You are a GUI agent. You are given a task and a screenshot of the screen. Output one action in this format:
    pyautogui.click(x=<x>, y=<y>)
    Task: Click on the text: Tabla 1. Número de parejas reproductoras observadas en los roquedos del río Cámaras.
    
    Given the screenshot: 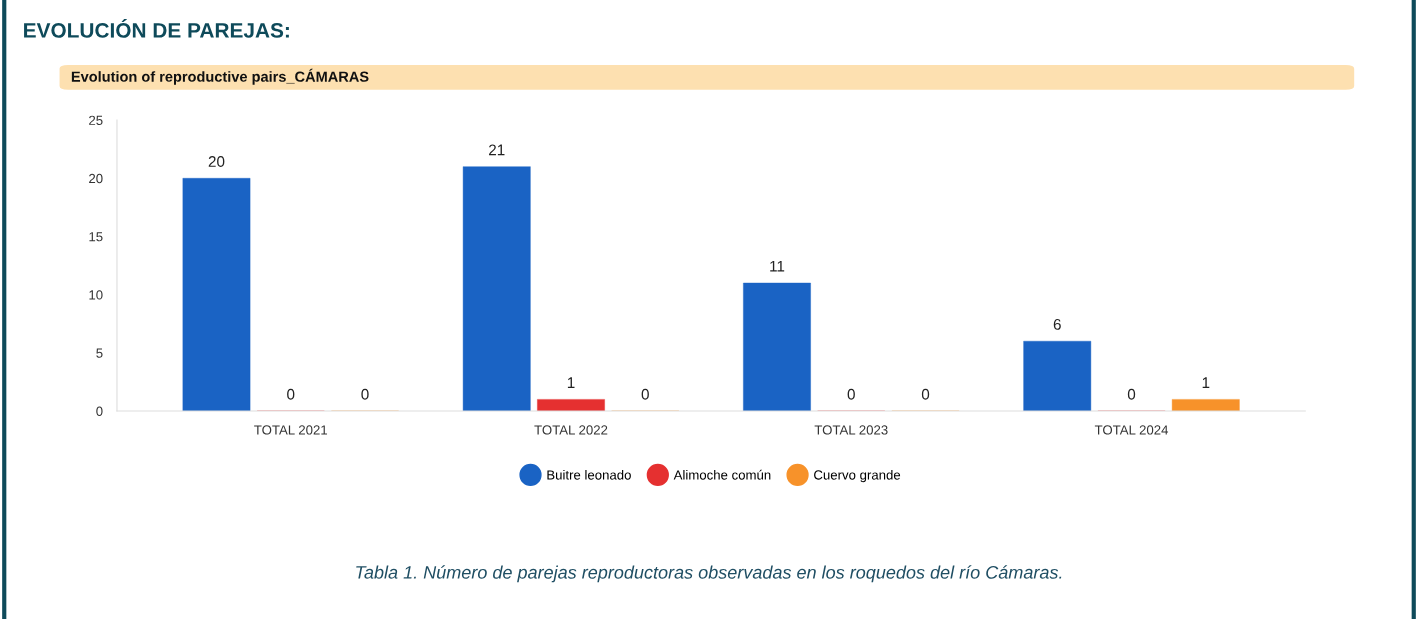 What is the action you would take?
    pyautogui.click(x=709, y=574)
    